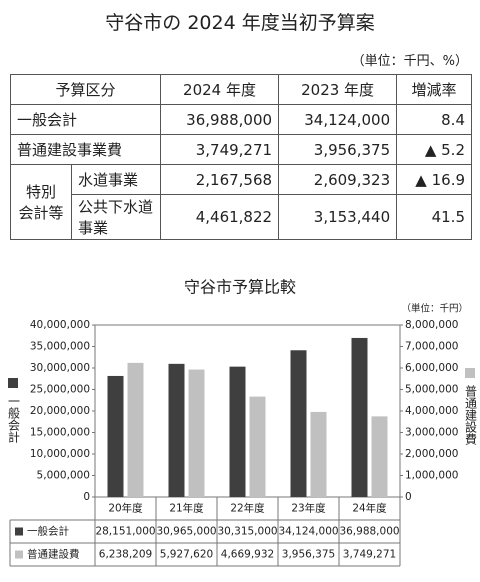 This screenshot has height=582, width=480. Describe the element at coordinates (247, 555) in the screenshot. I see `data-label: 4,669,932` at that location.